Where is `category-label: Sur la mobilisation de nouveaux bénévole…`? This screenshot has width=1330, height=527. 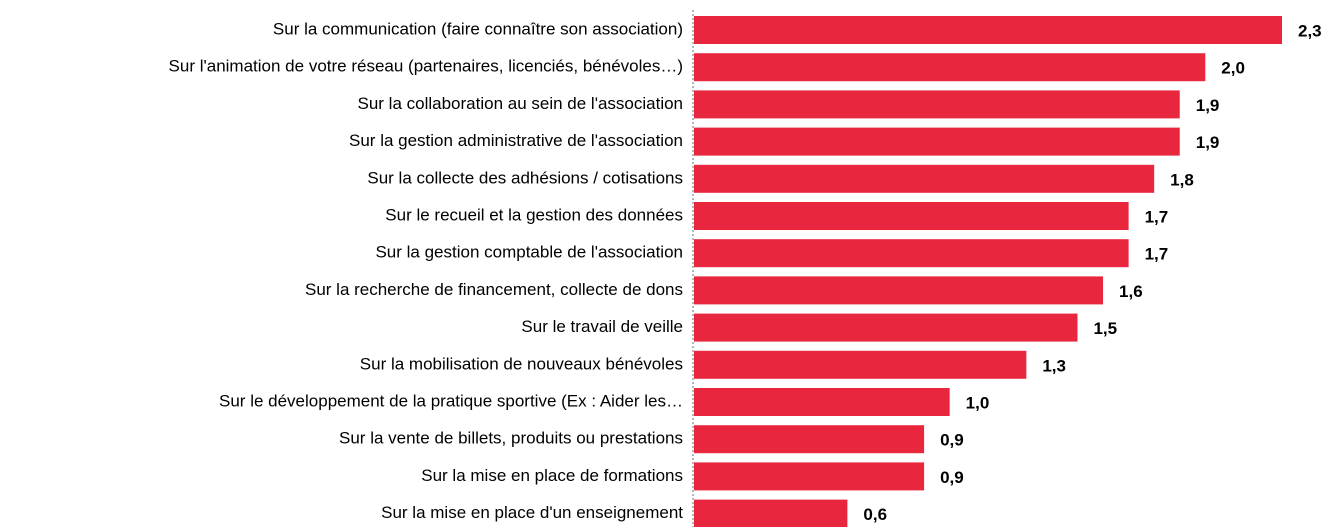 category-label: Sur la mobilisation de nouveaux bénévole… is located at coordinates (521, 363).